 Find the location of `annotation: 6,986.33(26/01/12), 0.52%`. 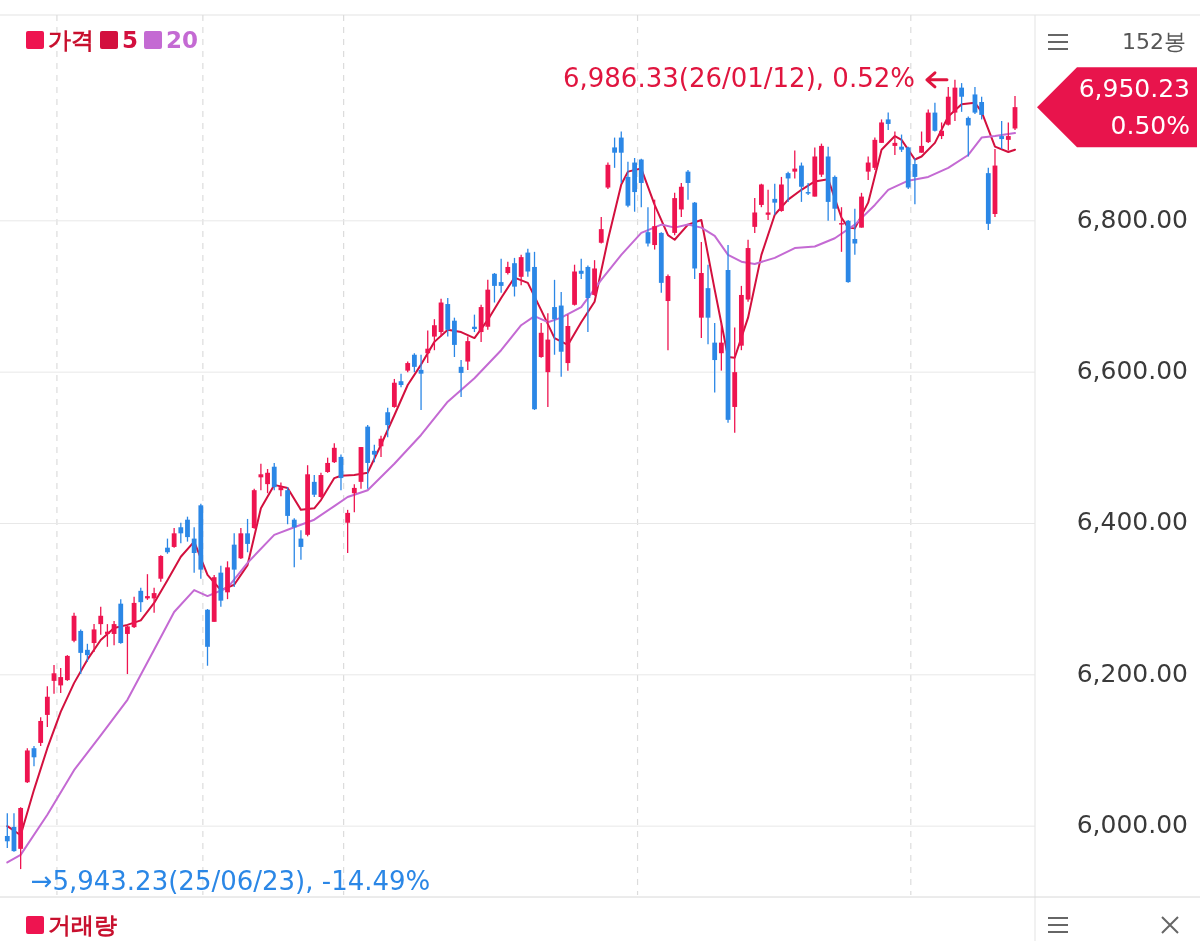

annotation: 6,986.33(26/01/12), 0.52% is located at coordinates (738, 78).